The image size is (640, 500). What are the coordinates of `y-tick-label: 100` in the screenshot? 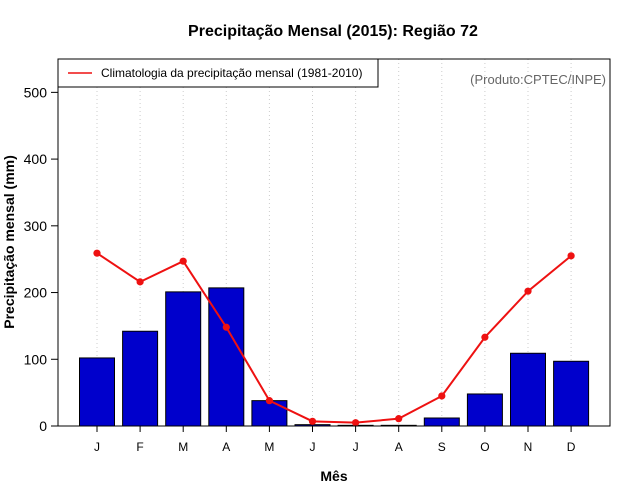 It's located at (36, 359).